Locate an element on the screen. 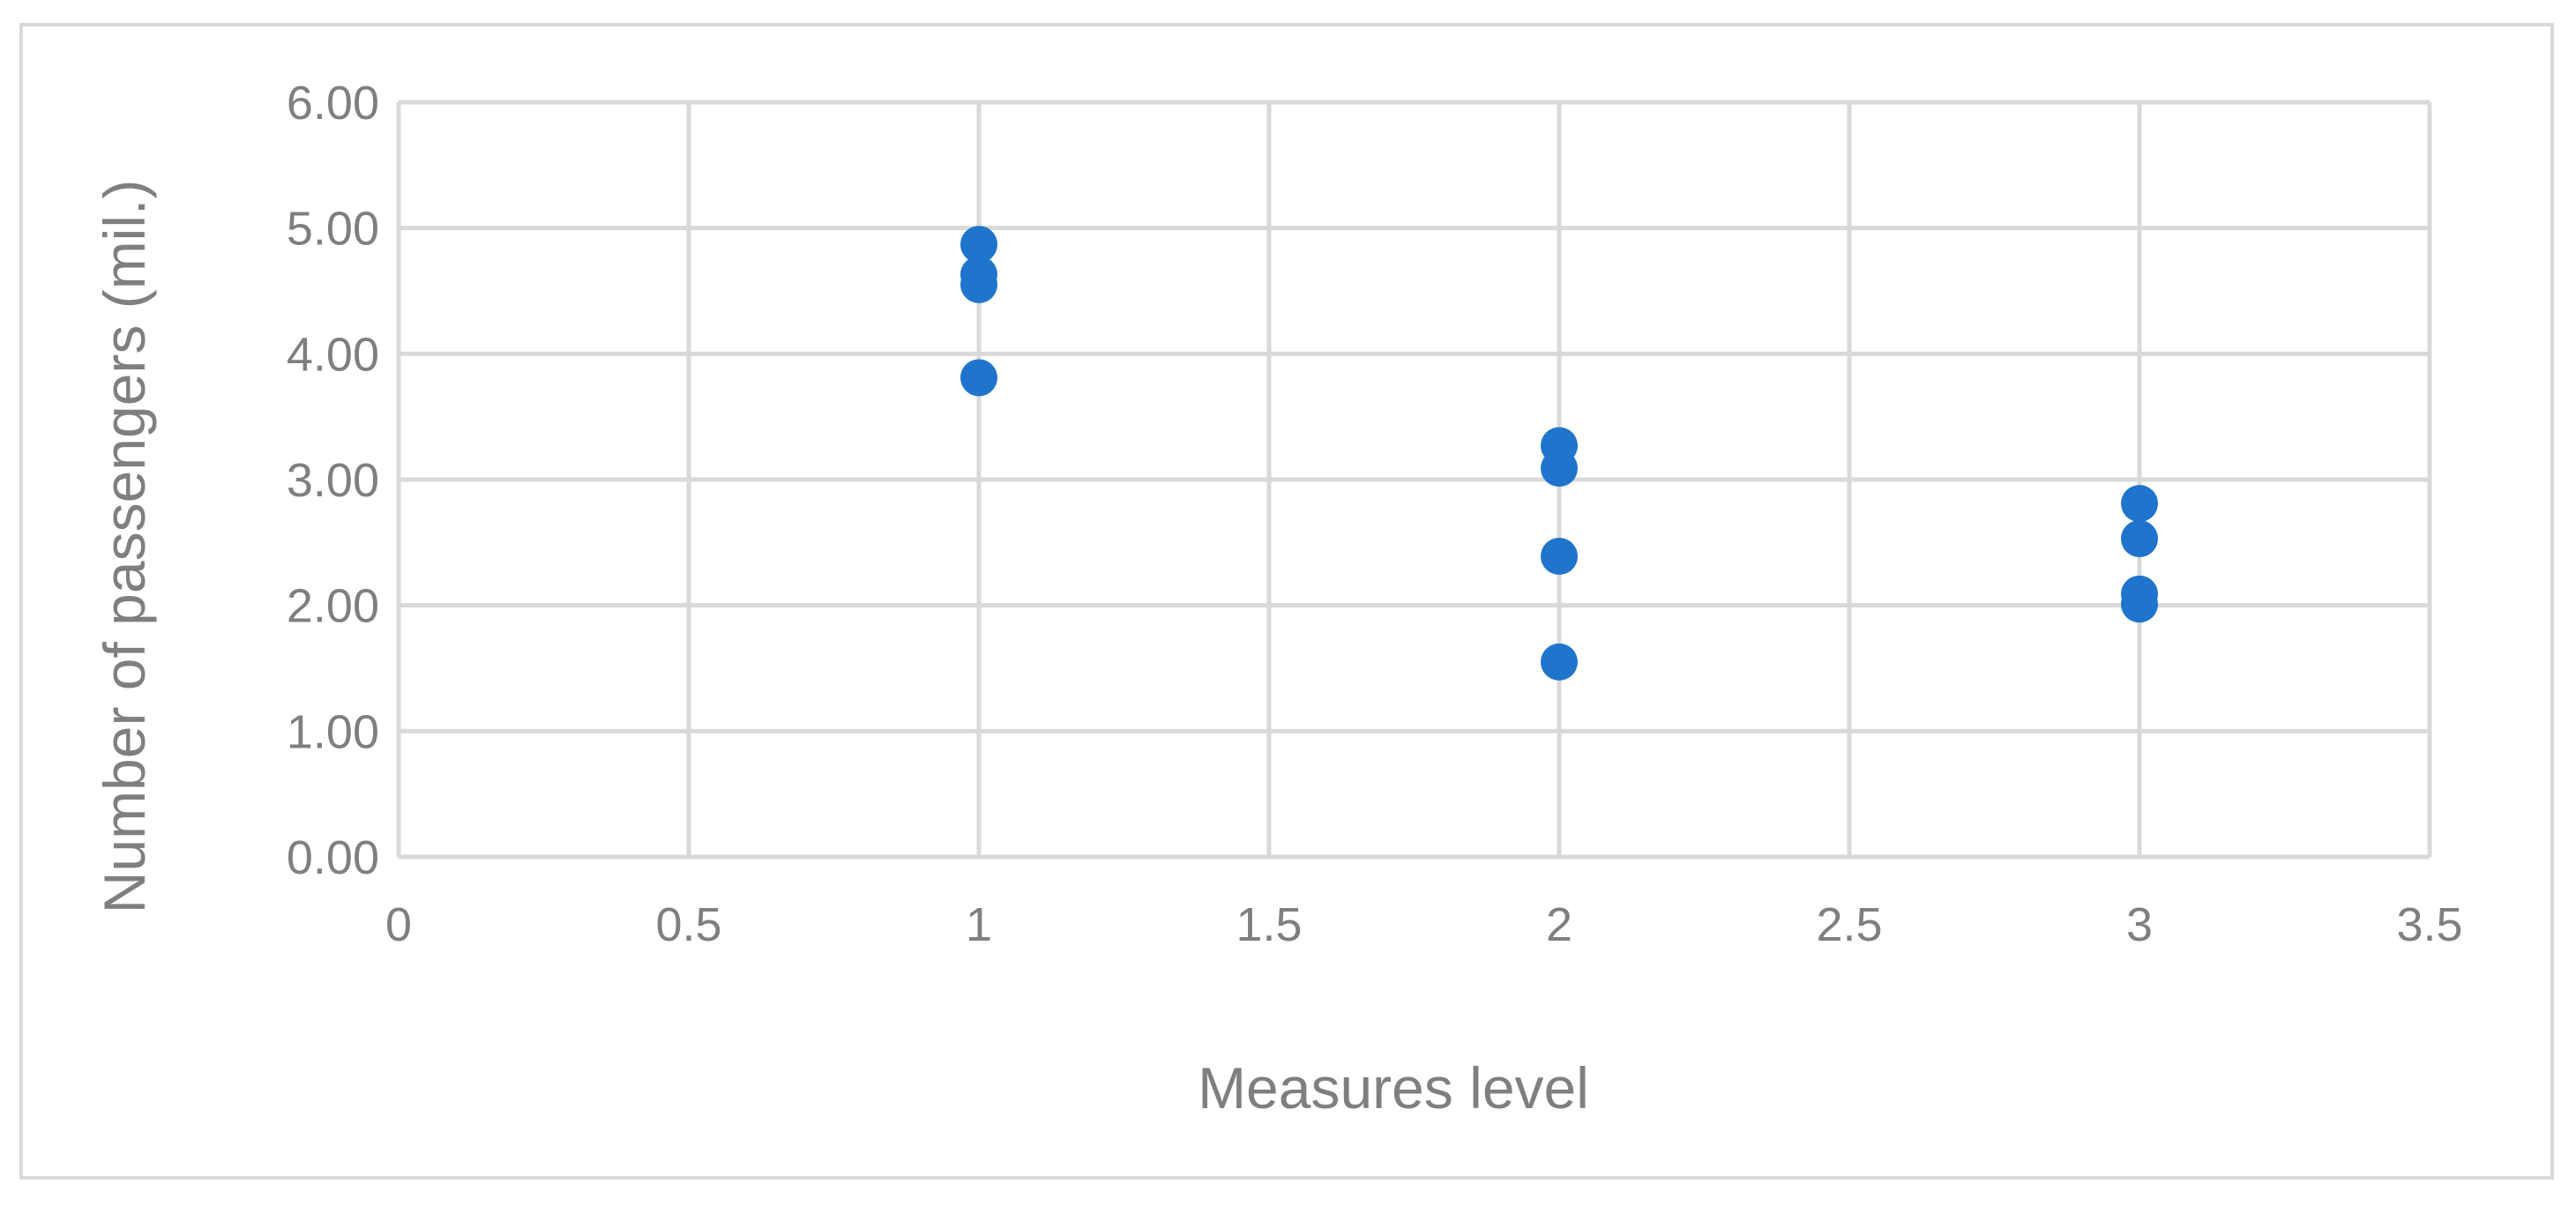 This screenshot has height=1206, width=2576. x-tick-label: 2 is located at coordinates (1559, 924).